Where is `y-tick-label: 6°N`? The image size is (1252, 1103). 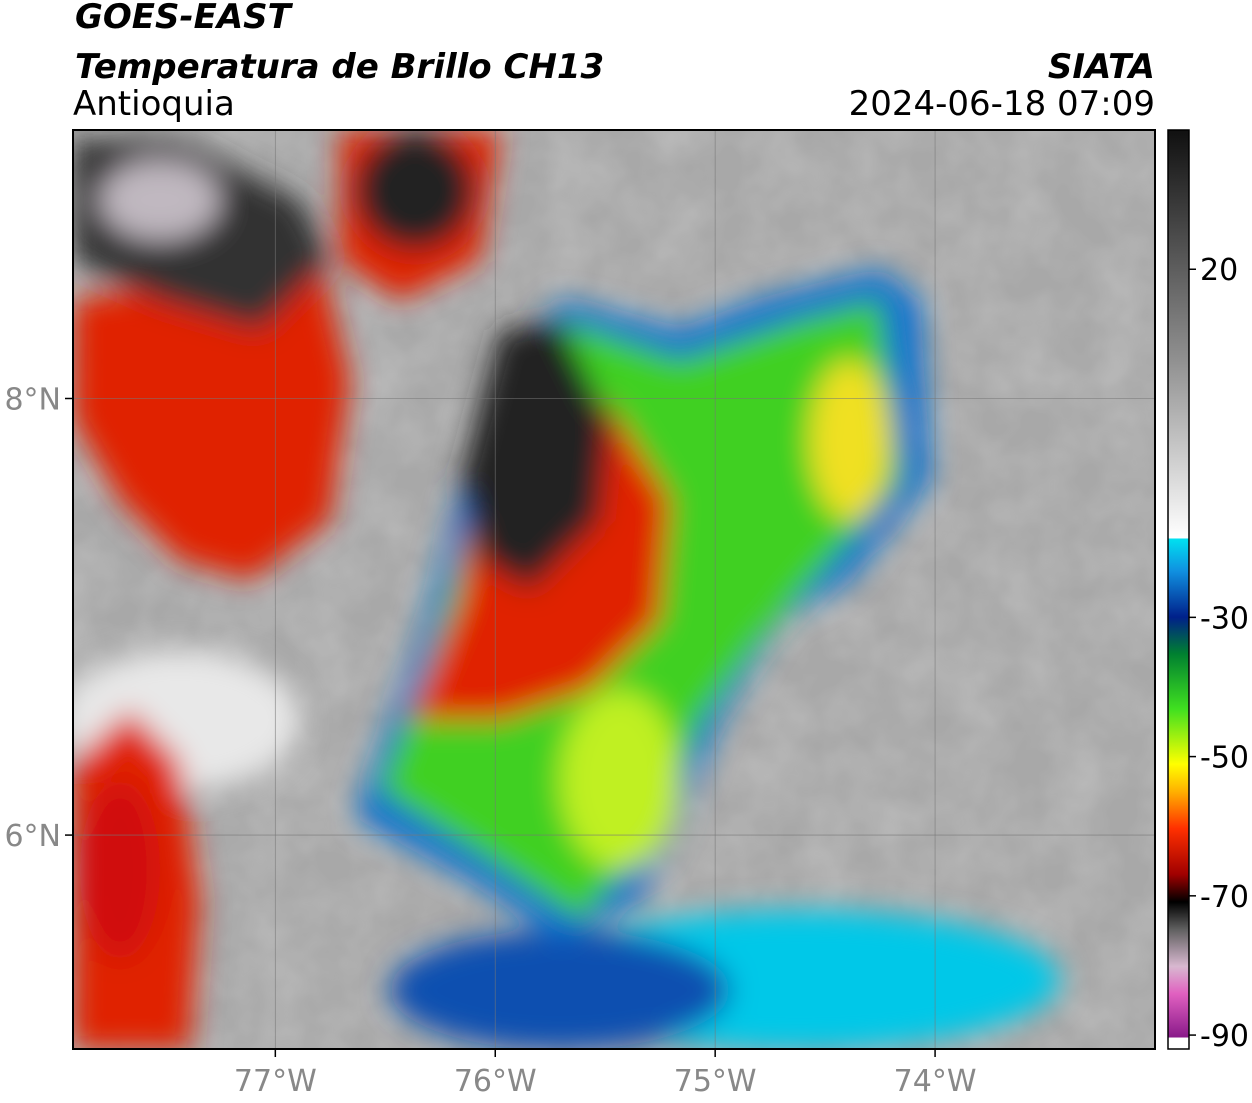 y-tick-label: 6°N is located at coordinates (32, 836).